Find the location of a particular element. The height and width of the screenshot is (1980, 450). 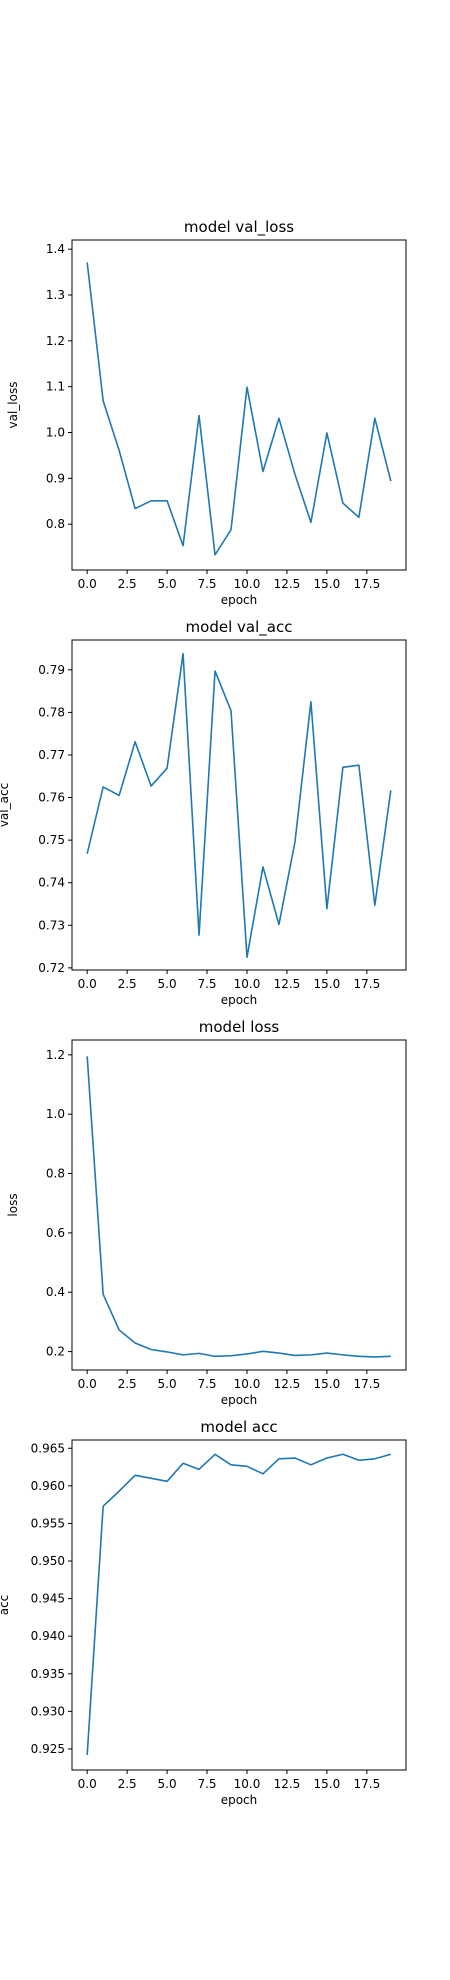

y-tick-label: 0.955 is located at coordinates (48, 1523).